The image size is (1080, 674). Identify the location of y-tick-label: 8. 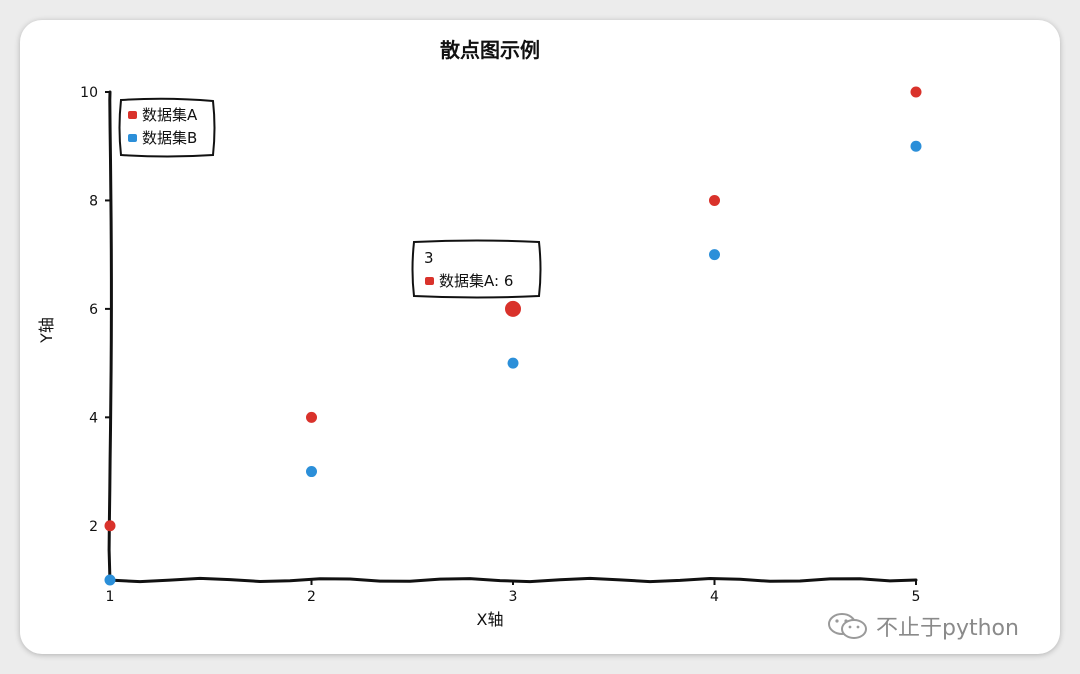
(93, 201).